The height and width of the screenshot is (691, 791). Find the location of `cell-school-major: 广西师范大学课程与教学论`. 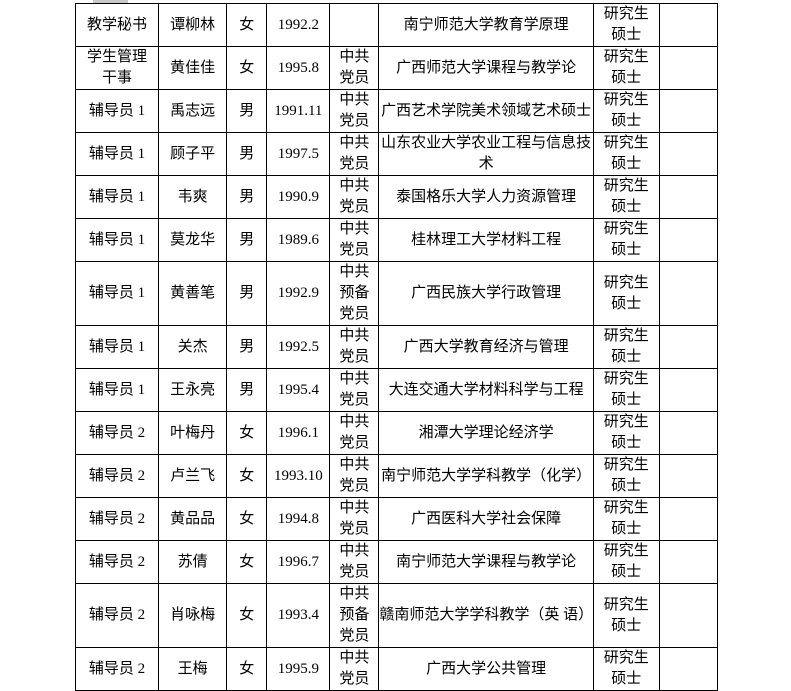

cell-school-major: 广西师范大学课程与教学论 is located at coordinates (486, 68).